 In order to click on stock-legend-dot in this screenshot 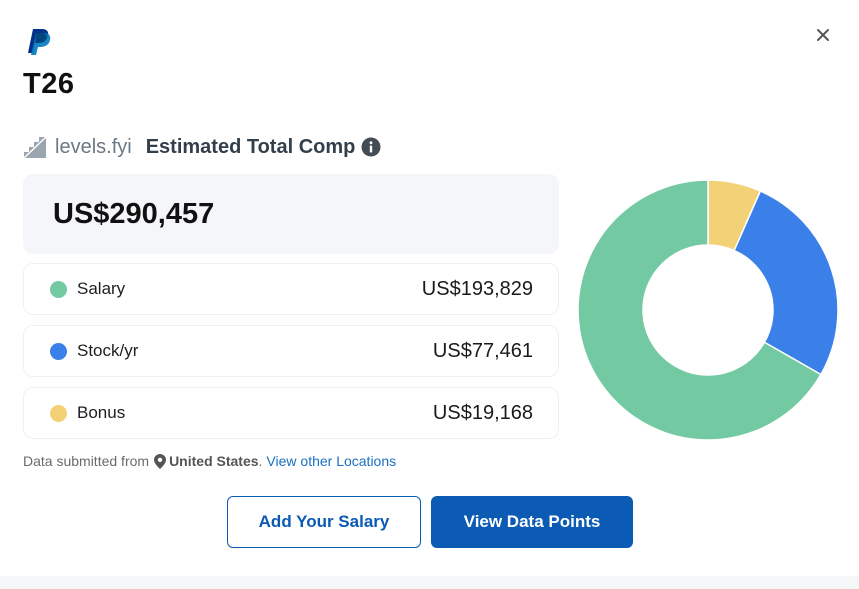, I will do `click(58, 351)`.